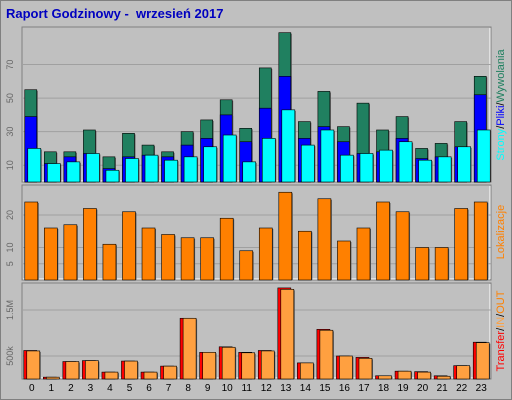  I want to click on x-tick-label: 19, so click(404, 388).